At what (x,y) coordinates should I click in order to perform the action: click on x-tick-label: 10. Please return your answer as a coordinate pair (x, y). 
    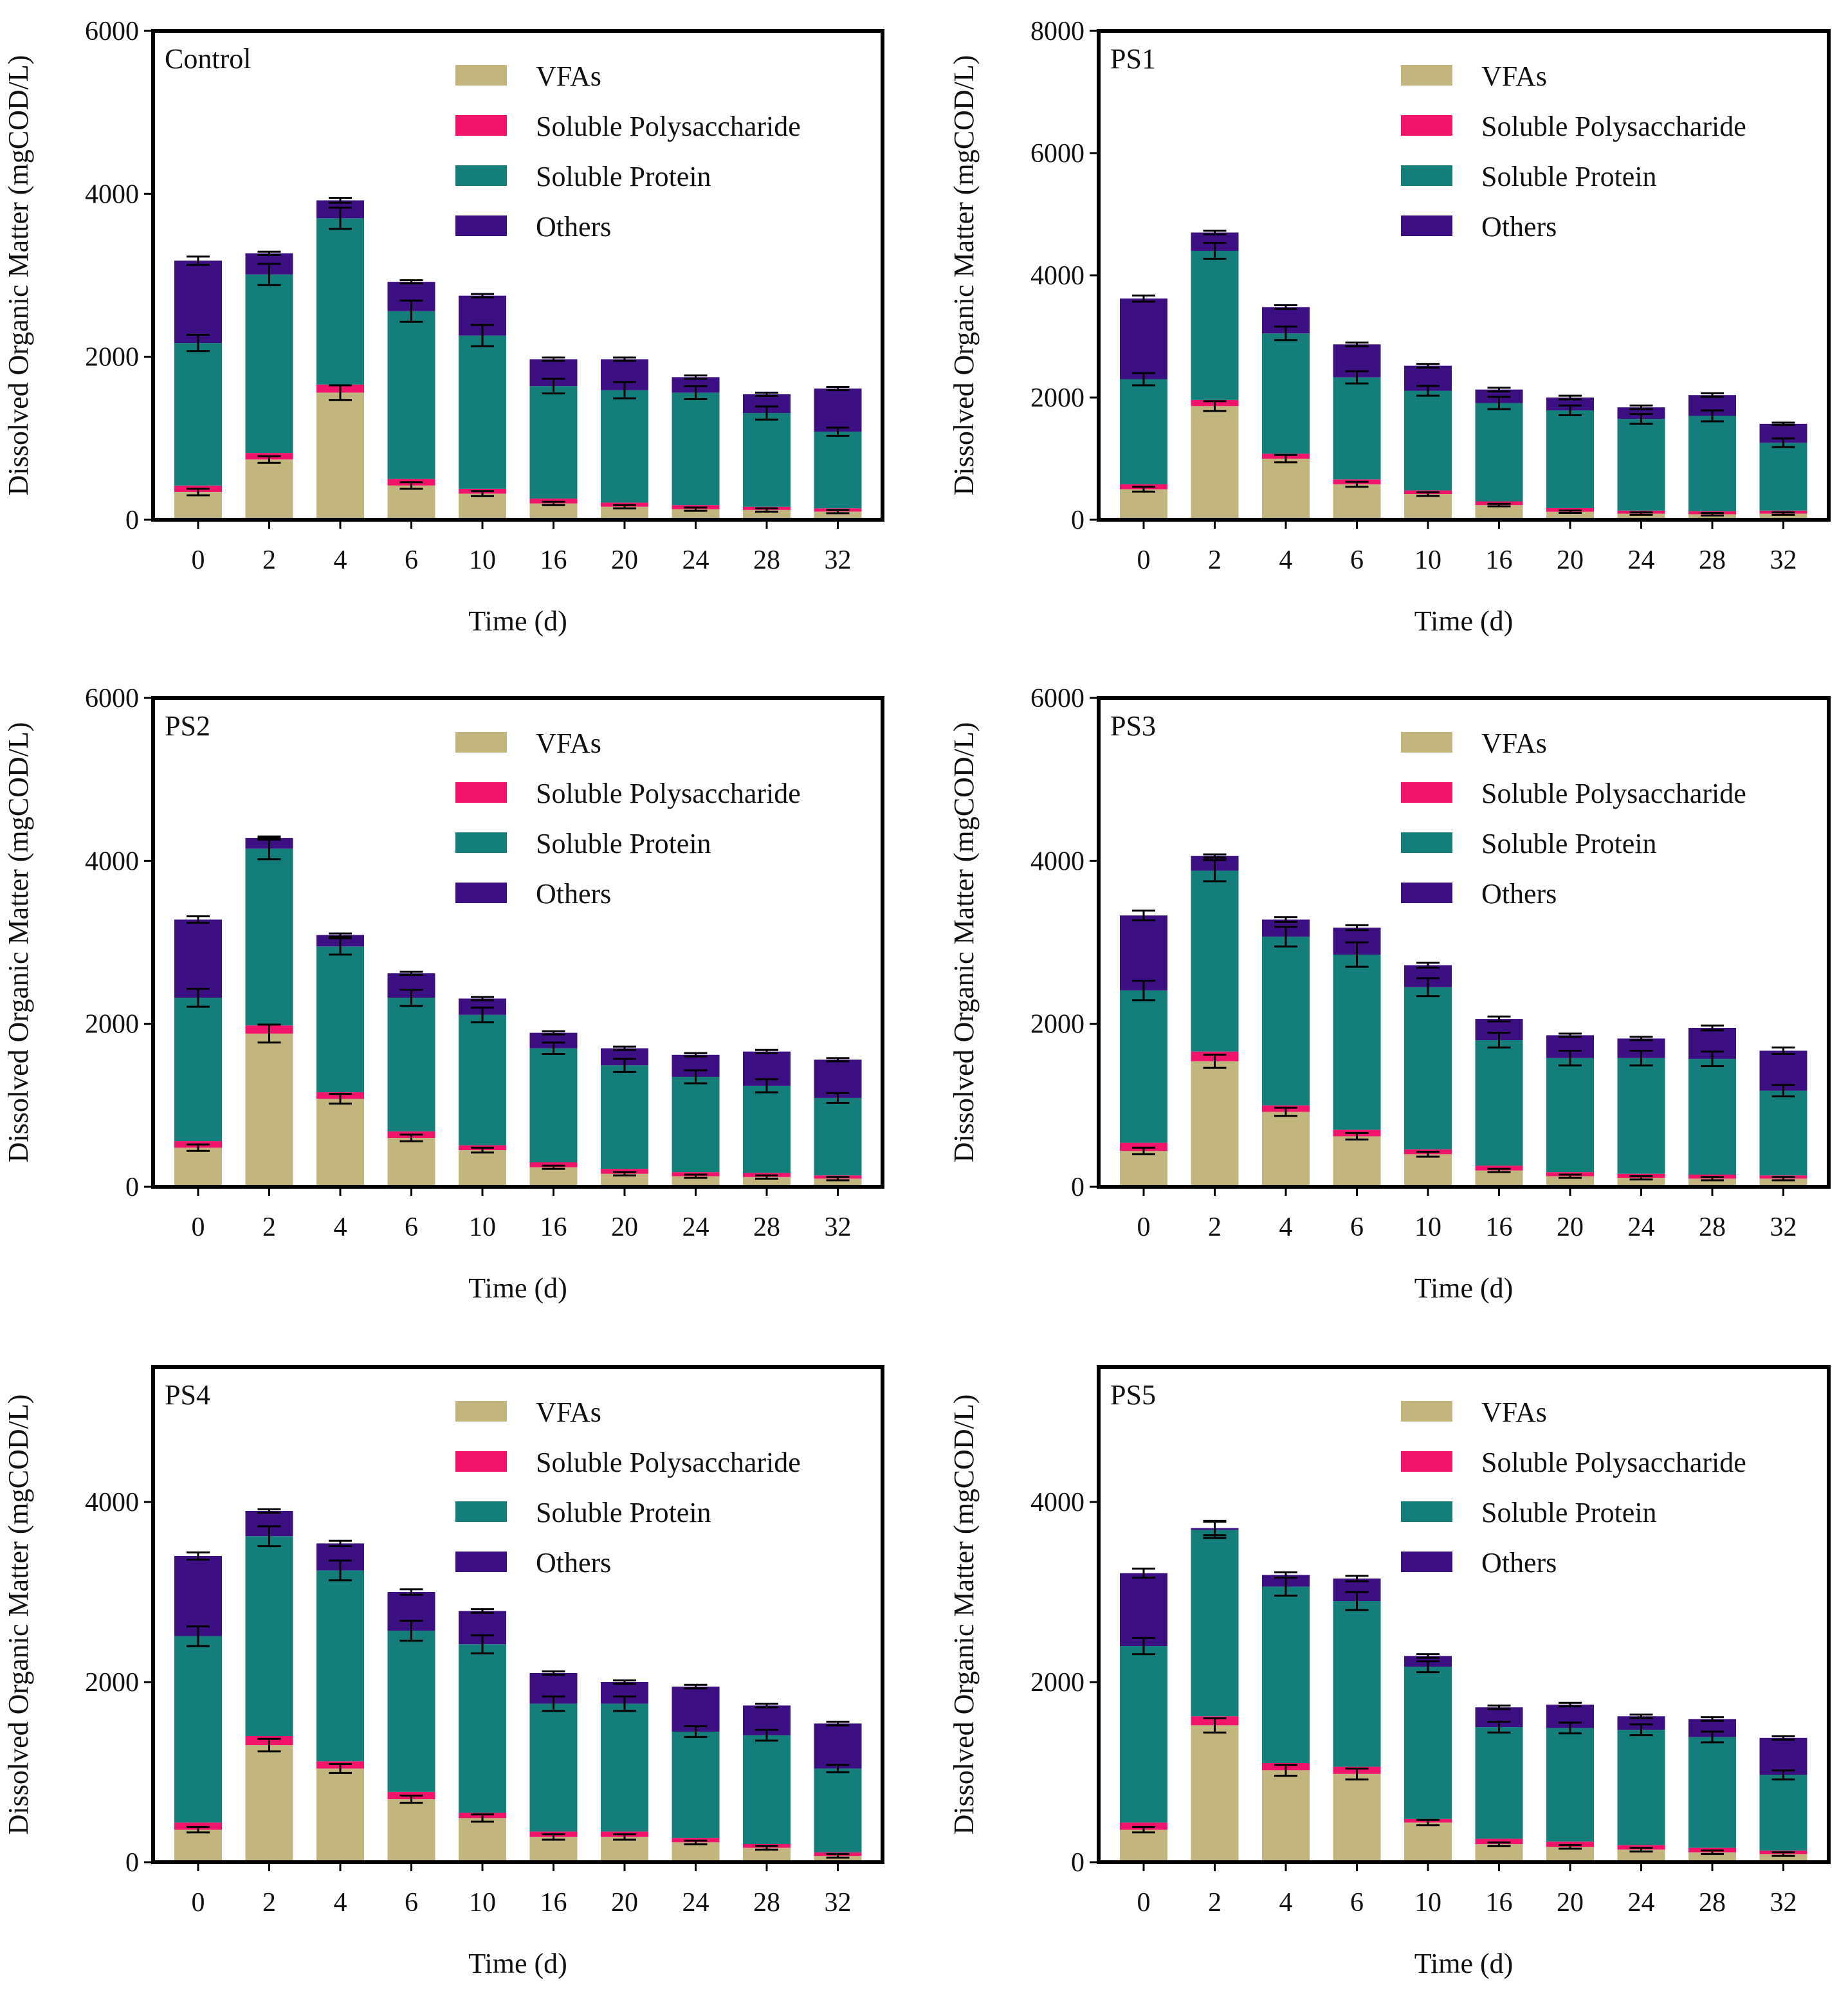
    Looking at the image, I should click on (1427, 1227).